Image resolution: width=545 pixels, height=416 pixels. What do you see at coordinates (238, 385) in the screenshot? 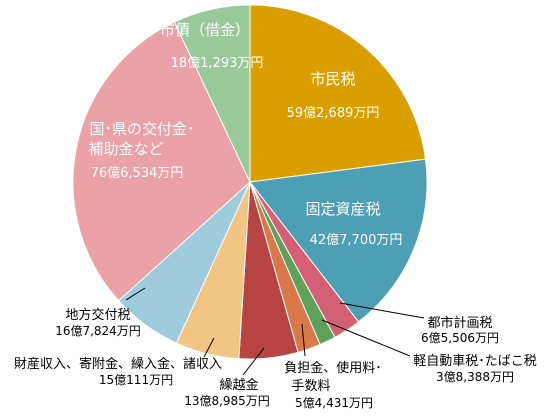
I see `label-kurikoshi-name: 繰越金` at bounding box center [238, 385].